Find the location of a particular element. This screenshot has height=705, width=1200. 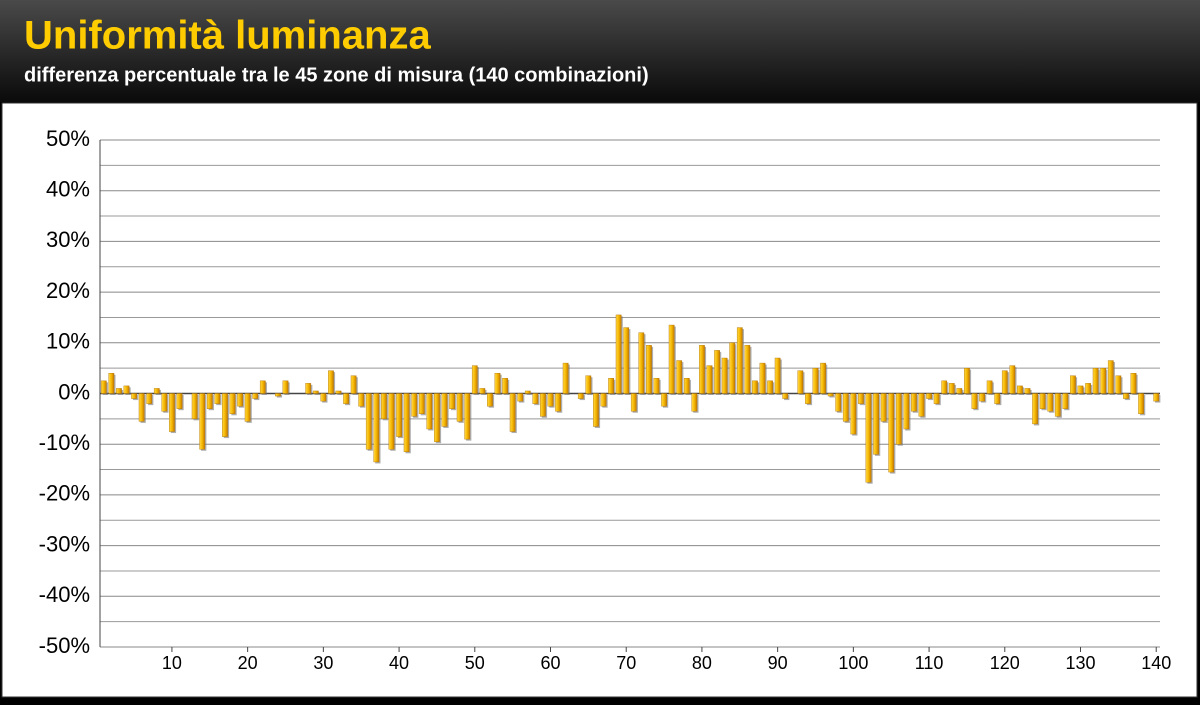

x-tick-label: 70 is located at coordinates (626, 663).